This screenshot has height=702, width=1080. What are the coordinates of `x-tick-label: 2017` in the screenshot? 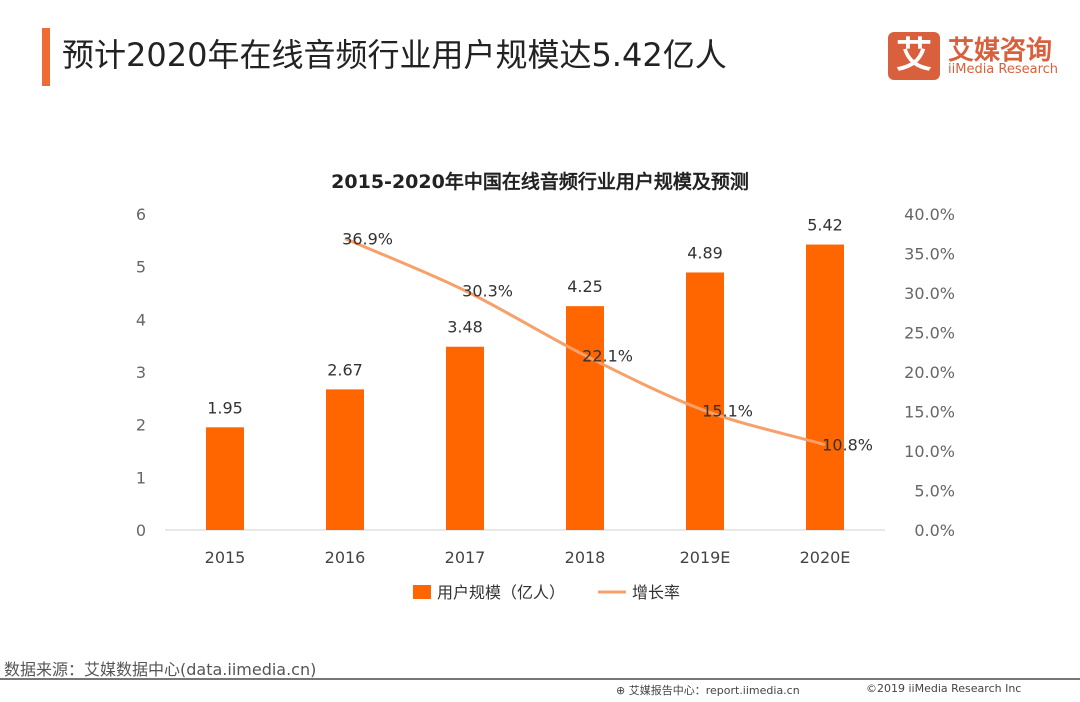 It's located at (465, 557).